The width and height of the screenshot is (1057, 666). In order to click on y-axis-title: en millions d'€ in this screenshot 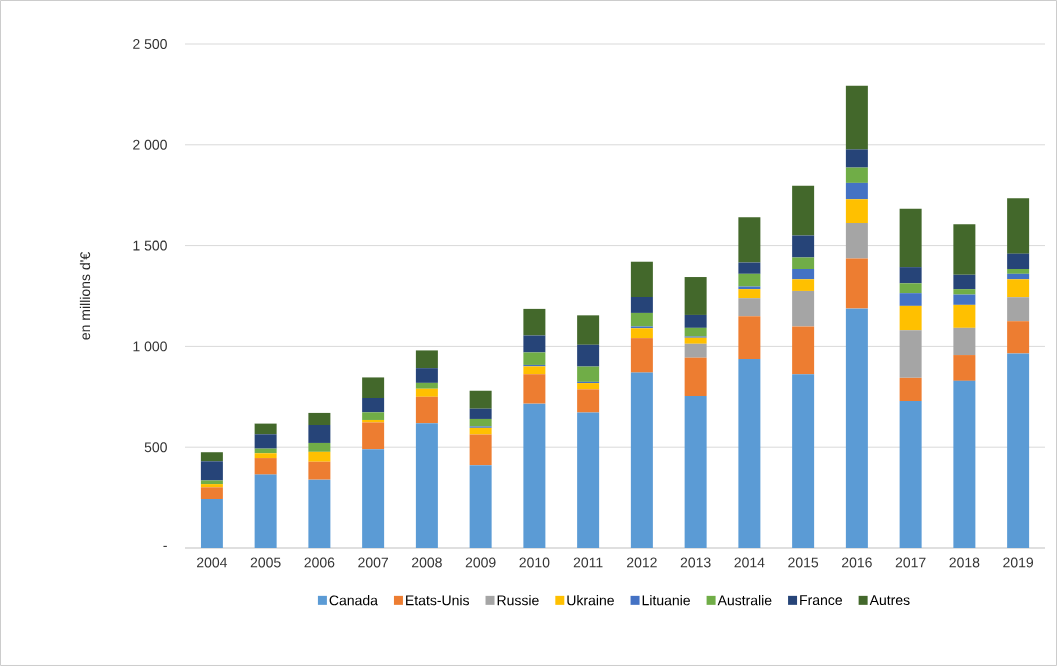, I will do `click(85, 296)`.